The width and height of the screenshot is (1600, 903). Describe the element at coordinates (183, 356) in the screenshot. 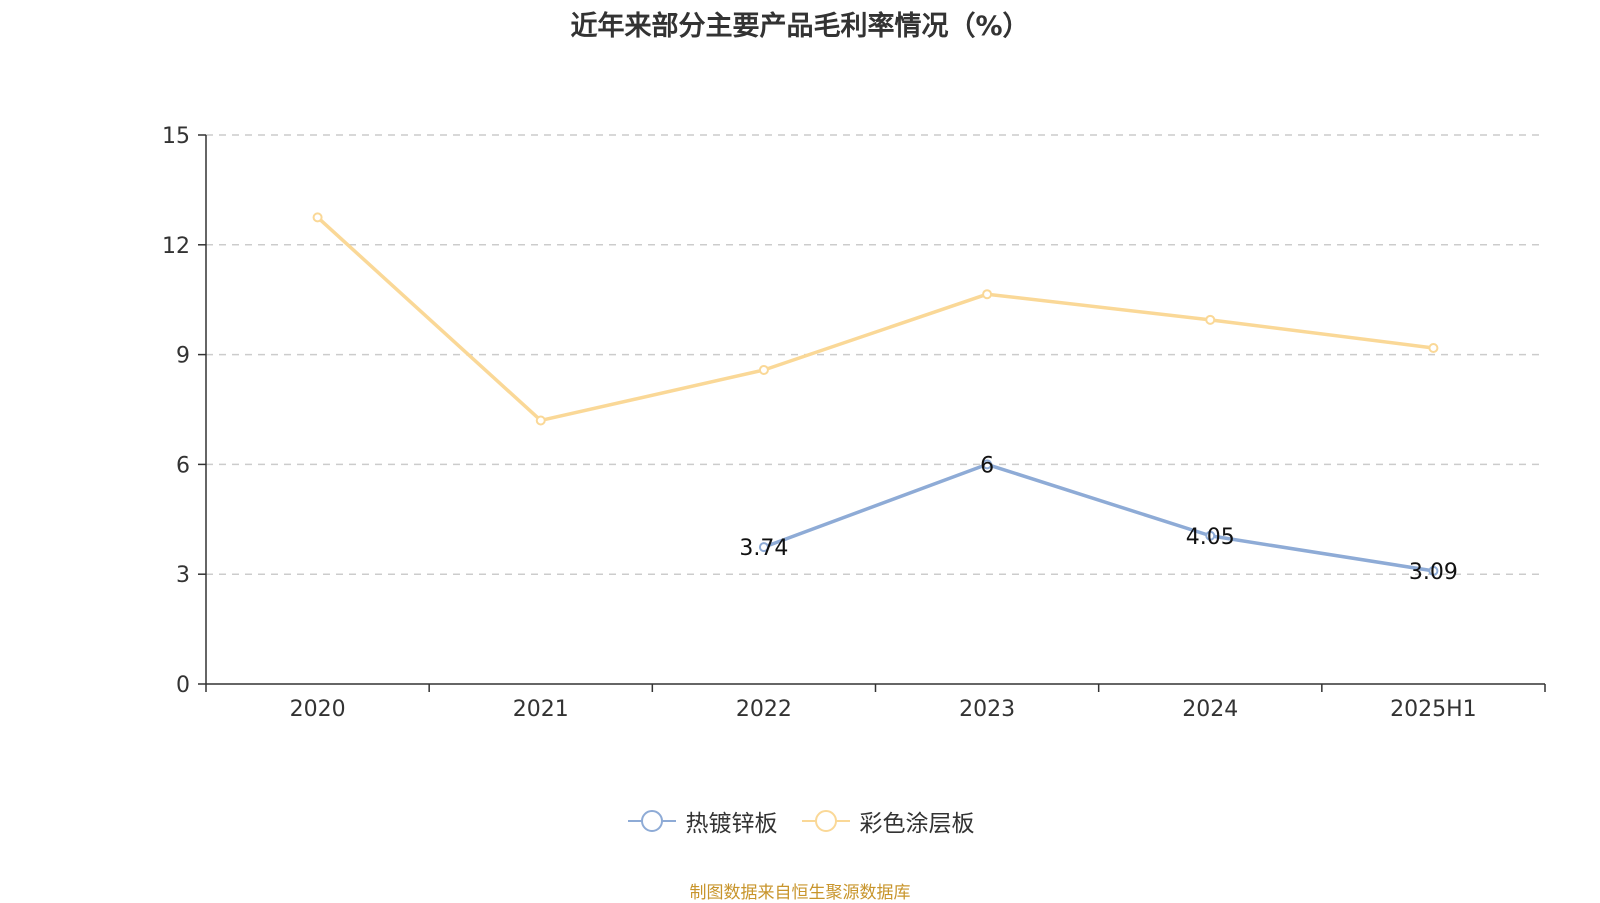

I see `y-tick-label-9: 9` at that location.